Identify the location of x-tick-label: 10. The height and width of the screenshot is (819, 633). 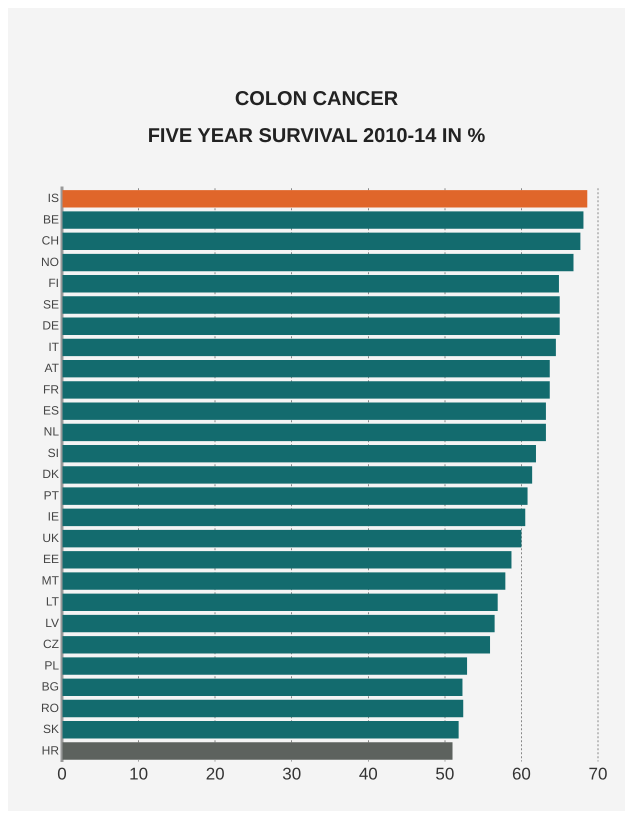
(138, 774).